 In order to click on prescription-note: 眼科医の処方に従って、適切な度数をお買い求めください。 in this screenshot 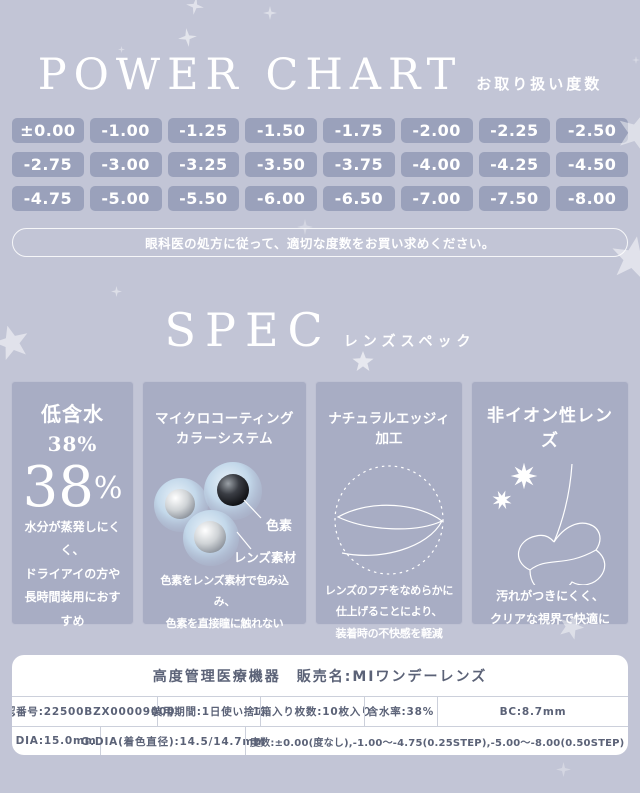, I will do `click(320, 242)`.